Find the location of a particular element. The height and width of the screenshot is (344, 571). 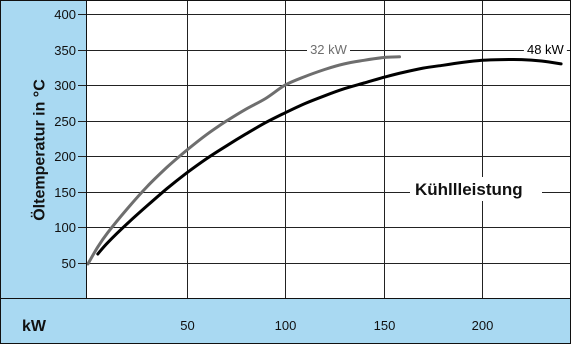

y-tick-label: 100 is located at coordinates (65, 227).